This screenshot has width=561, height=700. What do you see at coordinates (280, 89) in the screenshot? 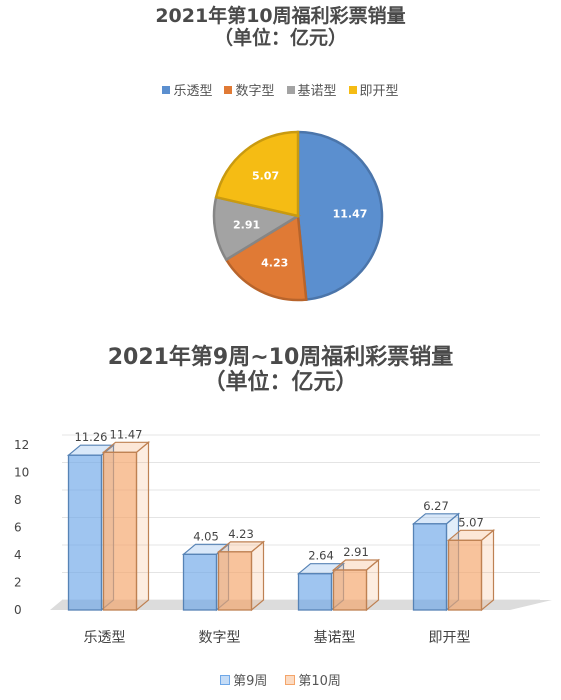
I see `pie-legend: 乐透型 数字型 基诺型 即开型` at bounding box center [280, 89].